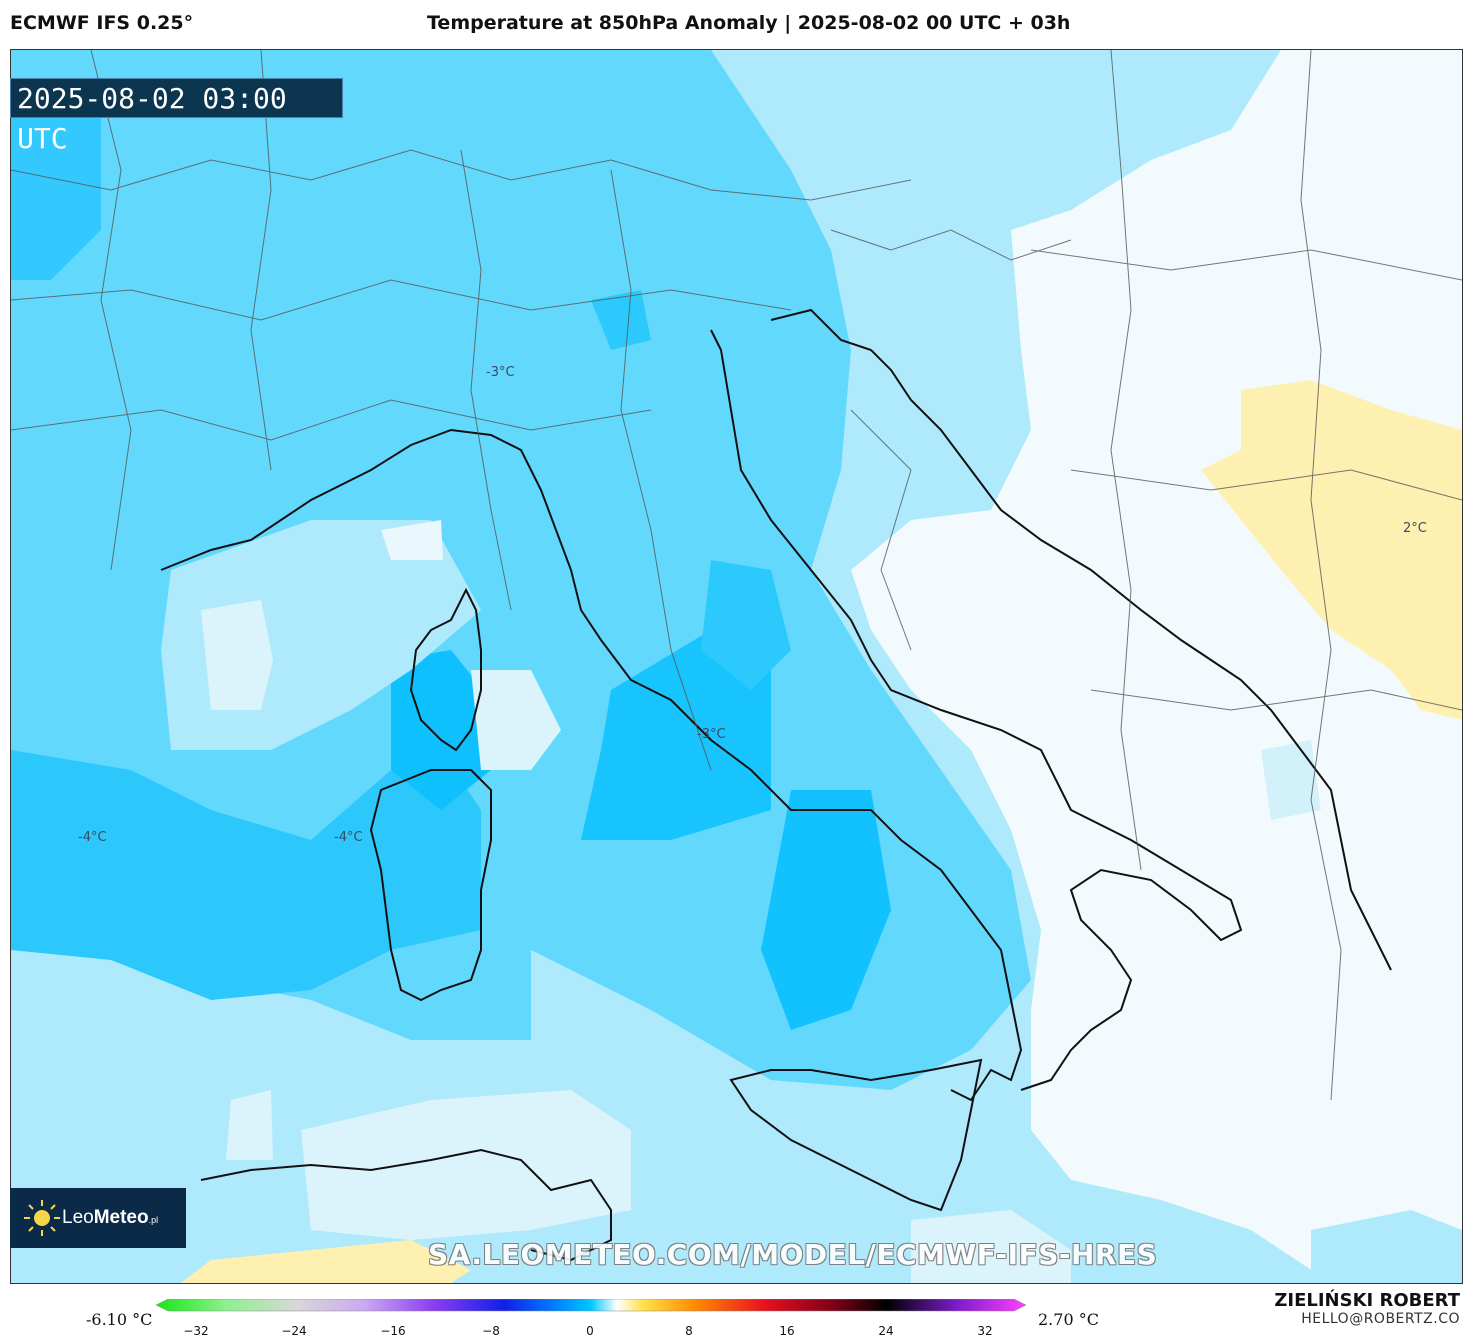  Describe the element at coordinates (500, 372) in the screenshot. I see `contour-label-north-italy: -3°C` at that location.